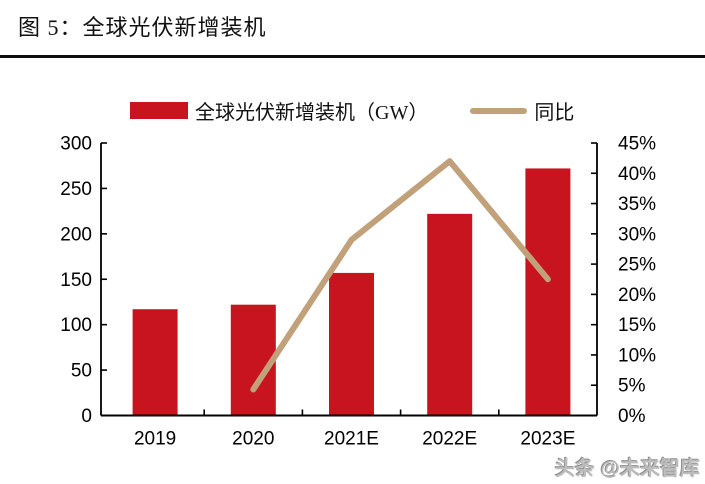 The height and width of the screenshot is (484, 705). Describe the element at coordinates (86, 416) in the screenshot. I see `left-axis-tick-label: 0` at that location.